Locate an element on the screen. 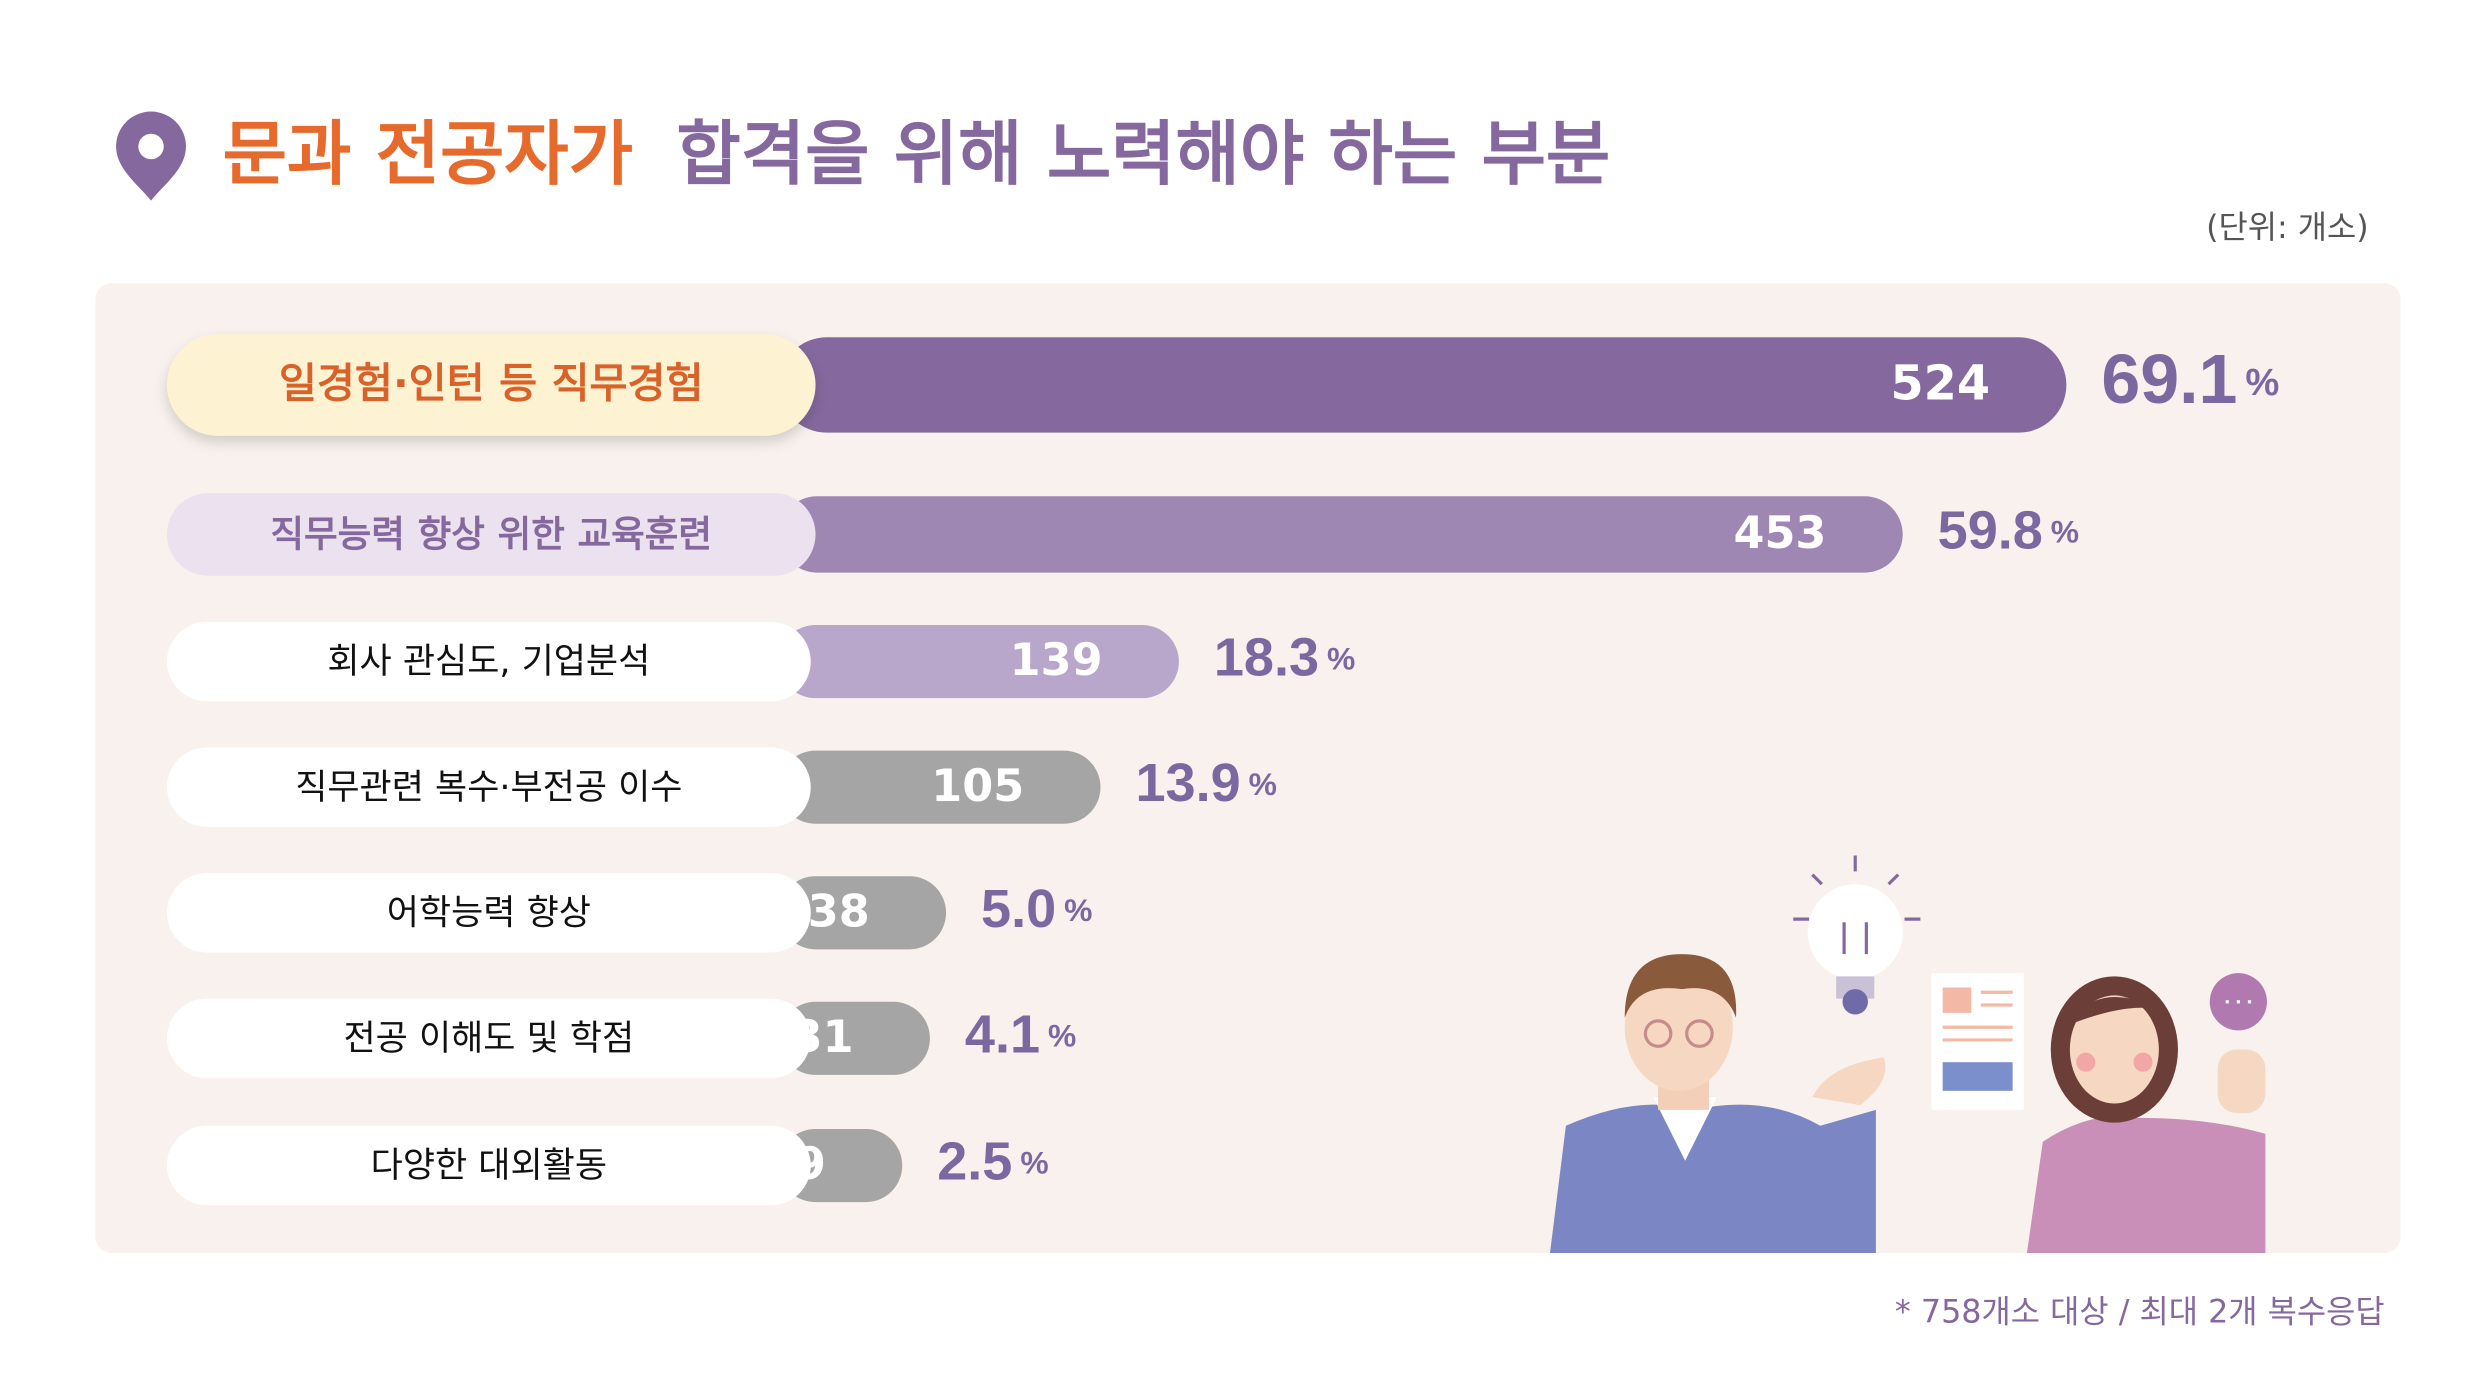  category-label: 직무관련 복수·부전공 이수 is located at coordinates (488, 788).